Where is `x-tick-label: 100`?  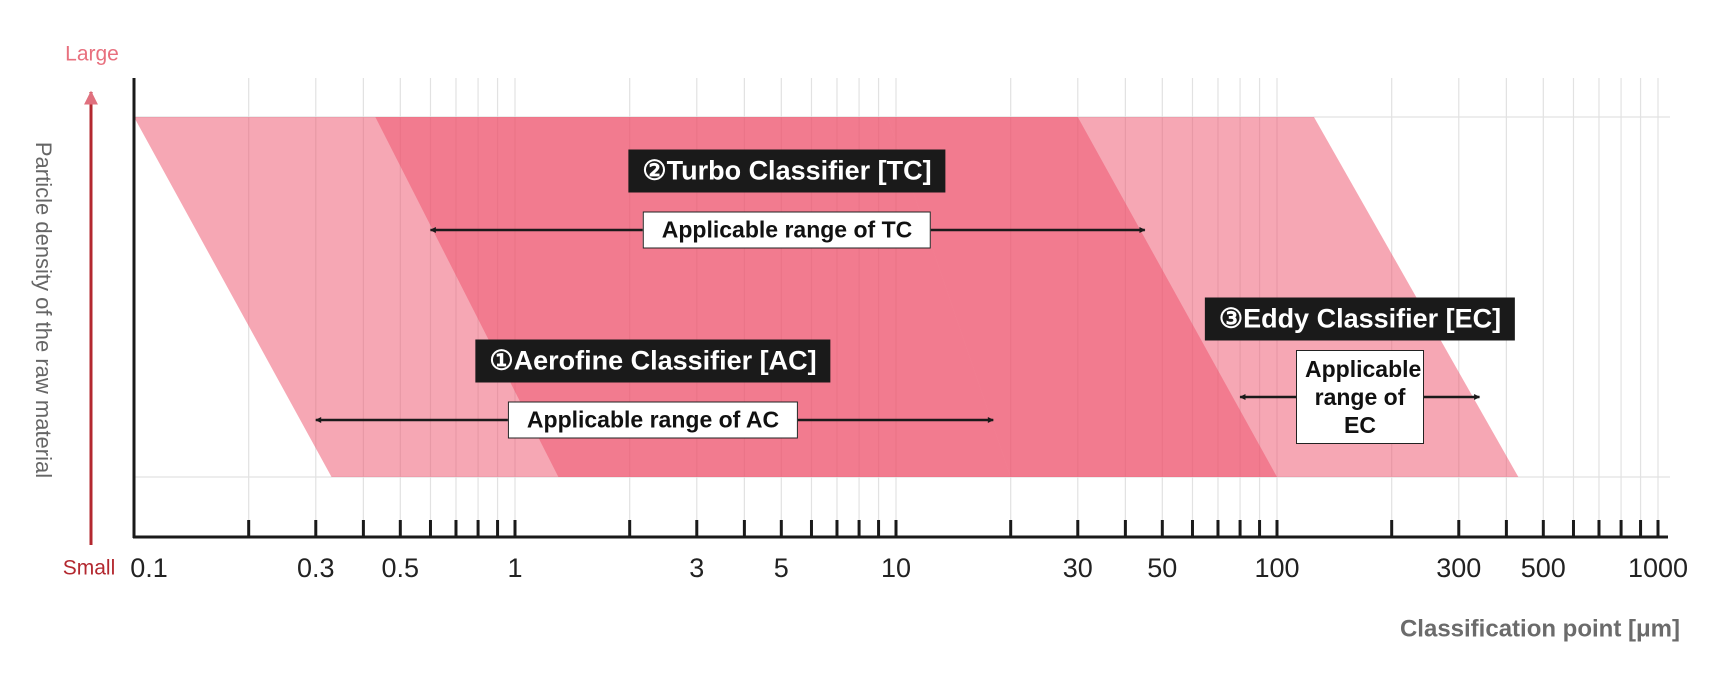
x-tick-label: 100 is located at coordinates (1276, 568).